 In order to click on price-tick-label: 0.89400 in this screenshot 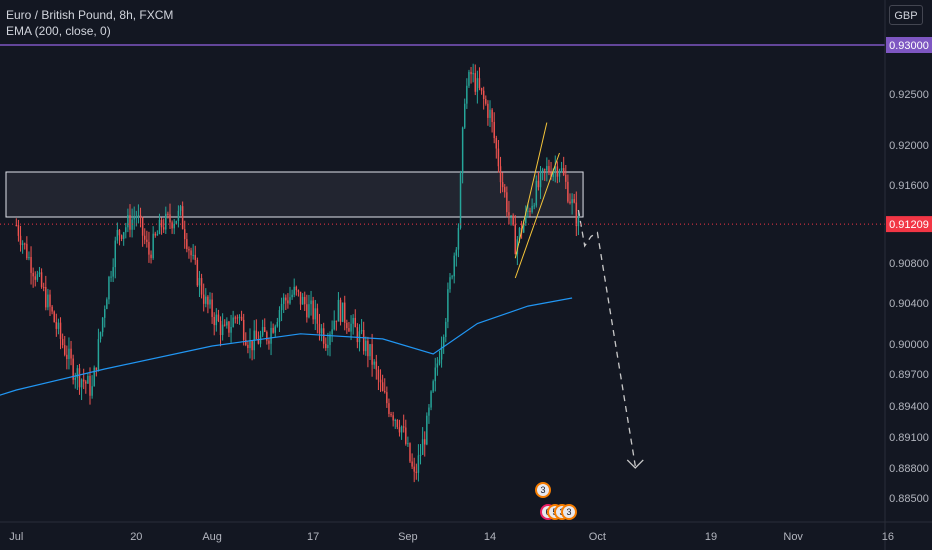, I will do `click(909, 407)`.